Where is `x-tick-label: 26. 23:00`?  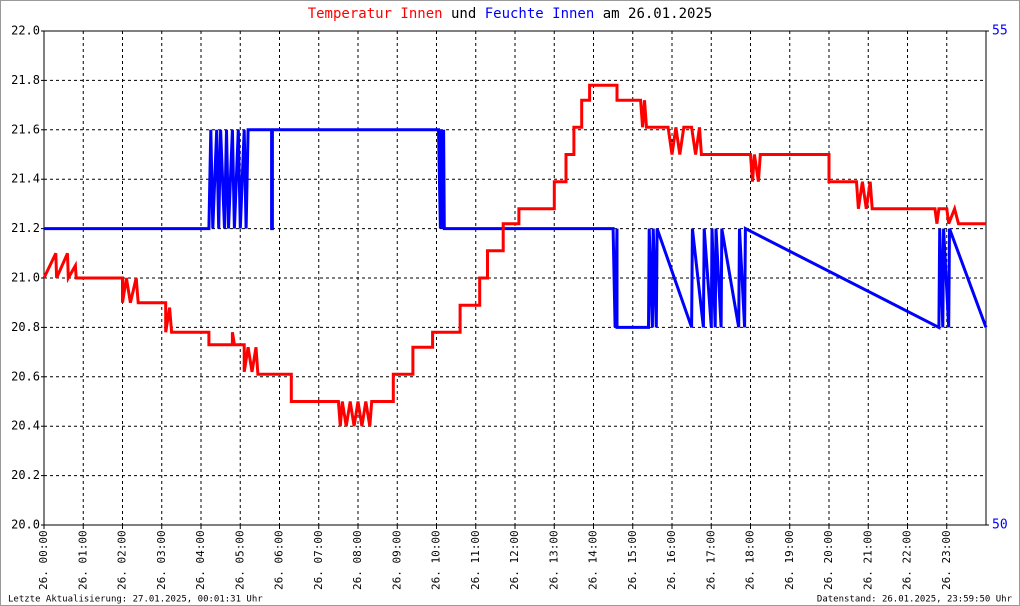
x-tick-label: 26. 23:00 is located at coordinates (946, 560).